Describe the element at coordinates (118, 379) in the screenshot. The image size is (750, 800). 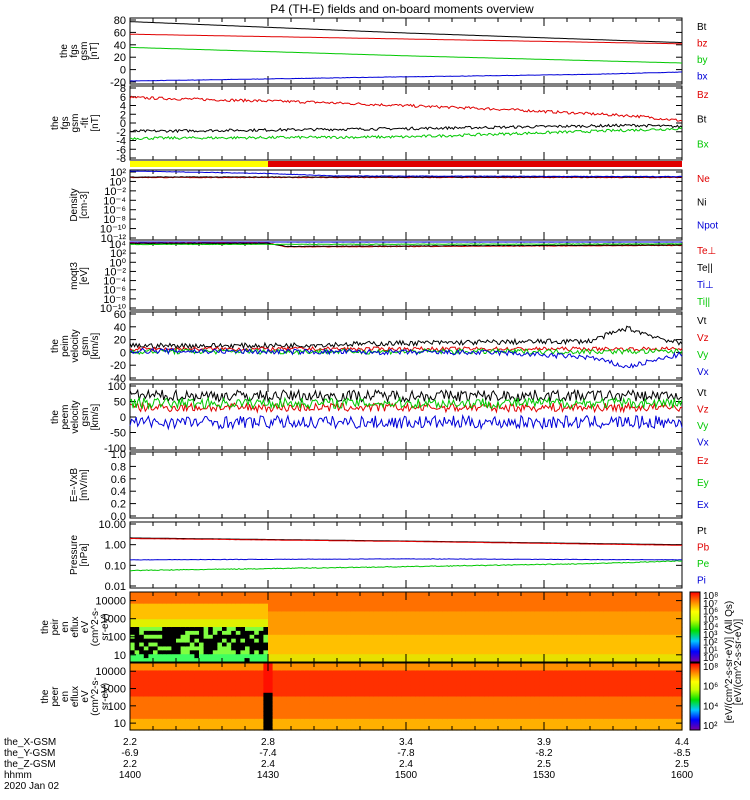
I see `y-tick-label: -40` at that location.